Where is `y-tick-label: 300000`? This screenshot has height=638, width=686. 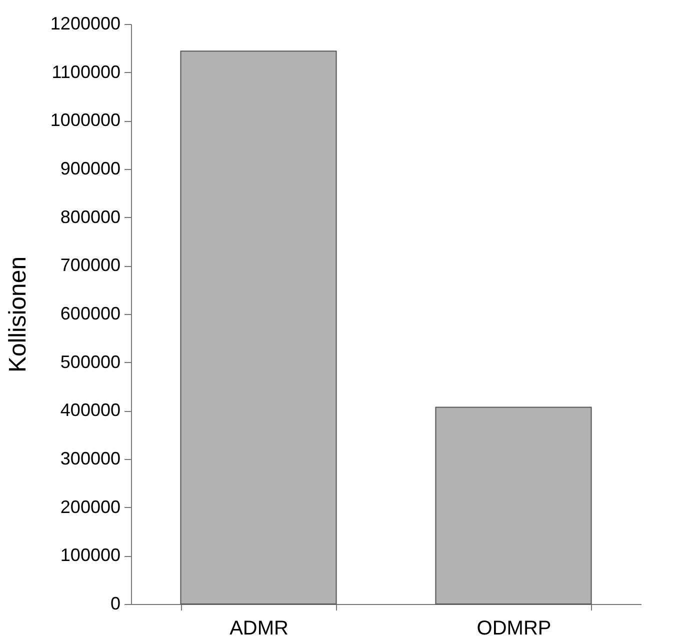
y-tick-label: 300000 is located at coordinates (90, 458).